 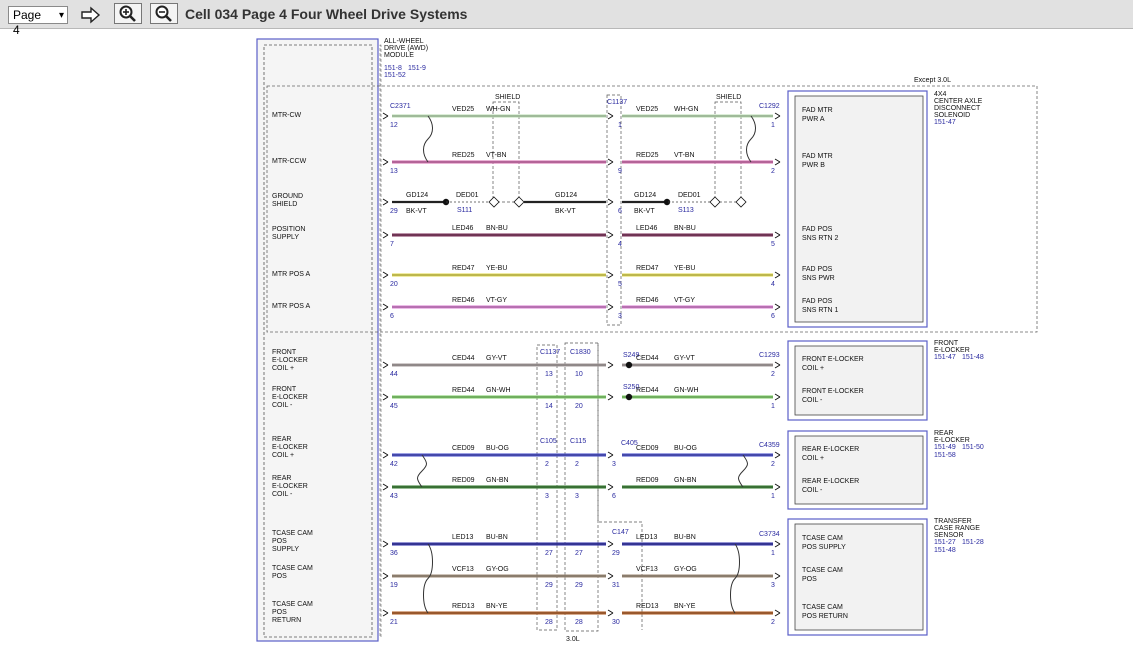 I want to click on wire-color-label: BN-YE, so click(x=497, y=606).